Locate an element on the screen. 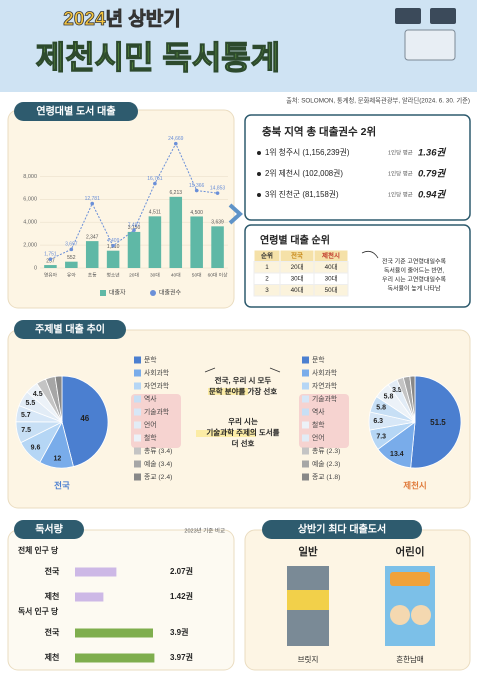  legend-label: 문학 is located at coordinates (318, 359).